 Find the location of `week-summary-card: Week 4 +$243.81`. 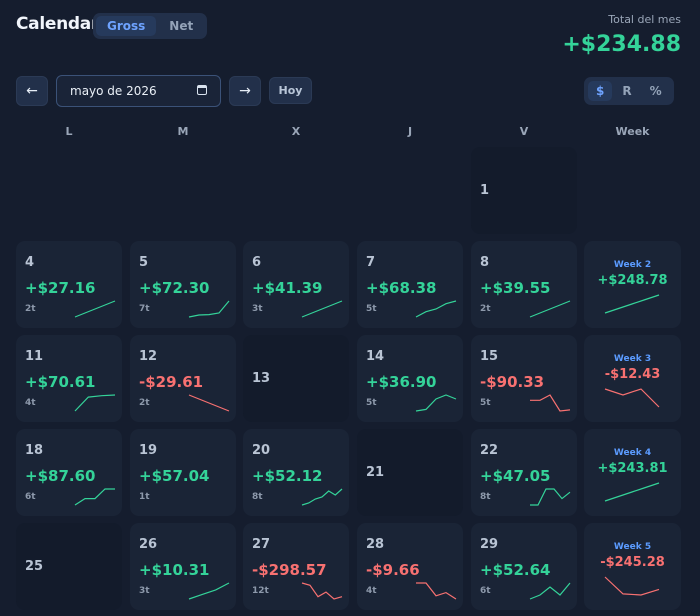

week-summary-card: Week 4 +$243.81 is located at coordinates (632, 472).